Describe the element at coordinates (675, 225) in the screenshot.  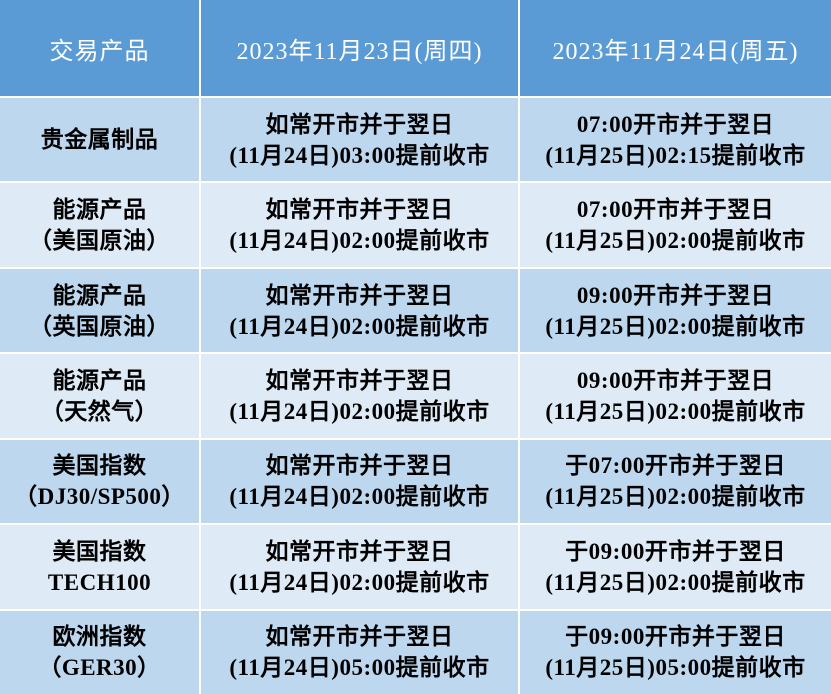
I see `row-2-day2-cell: 07:00开市并于翌日 (11月25日)02:00提前收市` at that location.